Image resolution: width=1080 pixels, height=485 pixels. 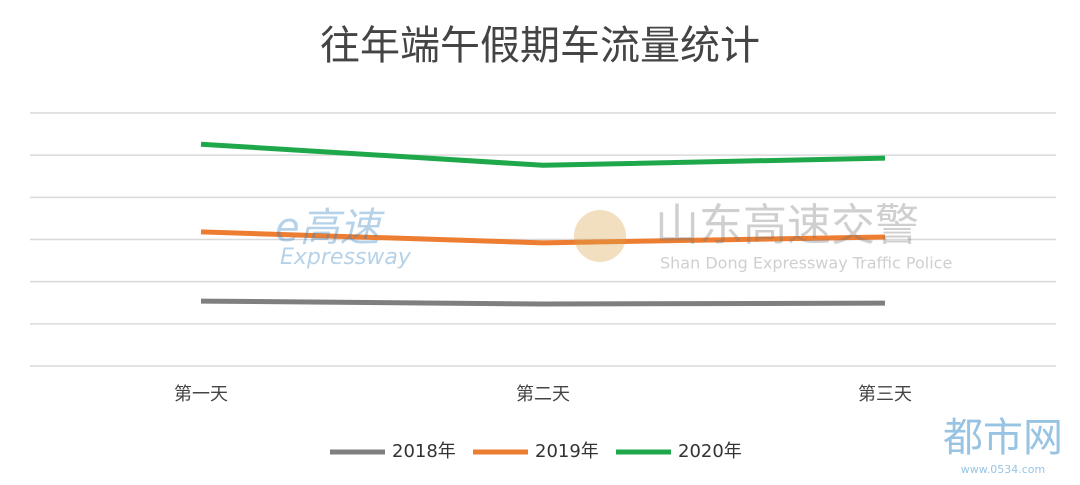 What do you see at coordinates (710, 451) in the screenshot?
I see `legend-label: 2020年` at bounding box center [710, 451].